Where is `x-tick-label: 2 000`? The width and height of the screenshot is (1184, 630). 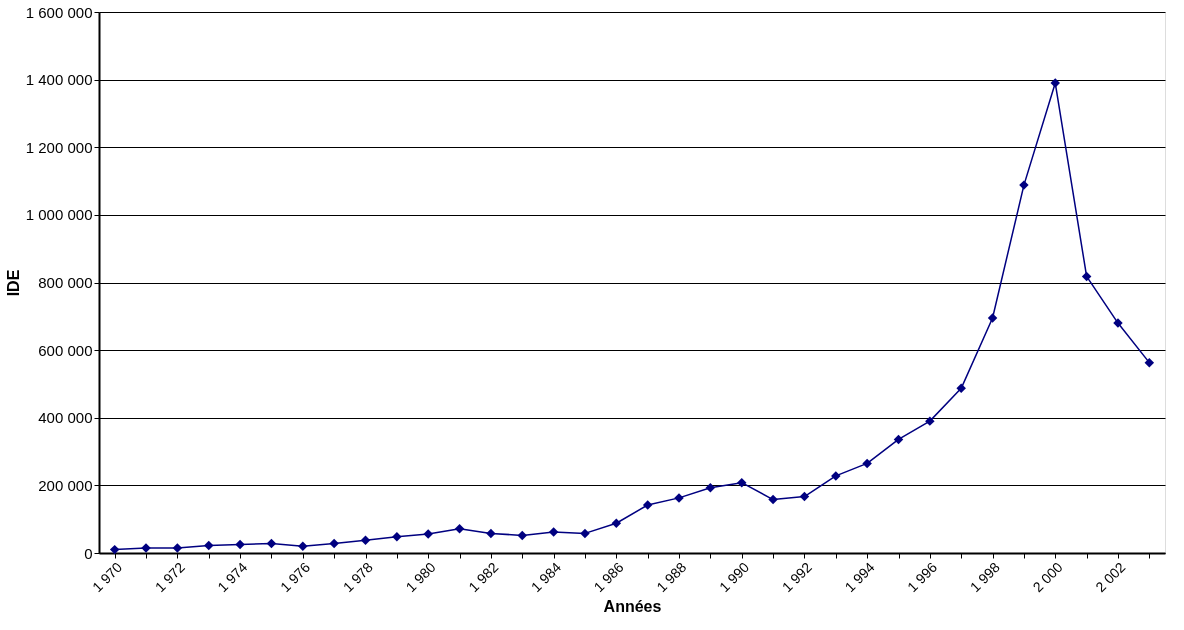 x-tick-label: 2 000 is located at coordinates (1047, 577).